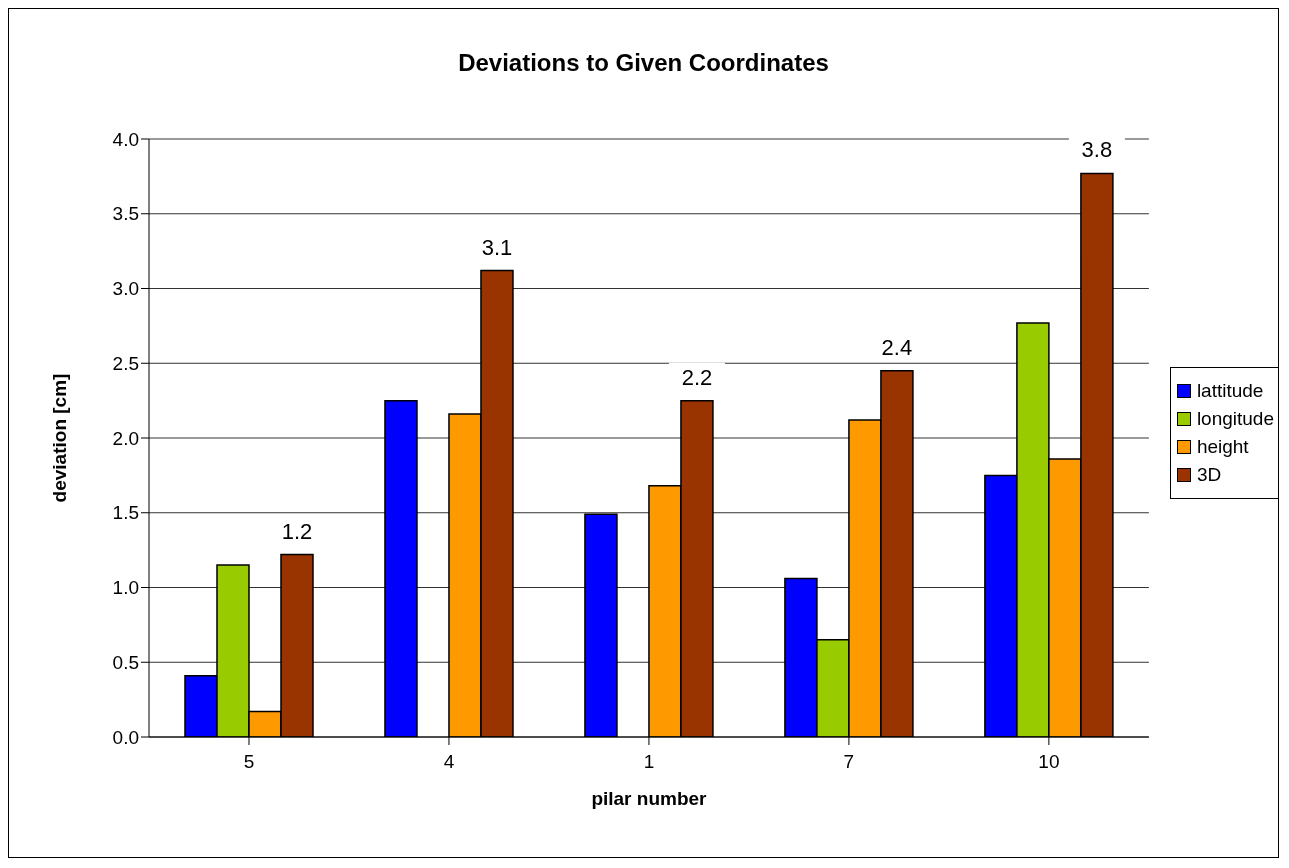  What do you see at coordinates (1049, 762) in the screenshot?
I see `x-tick-label: 10` at bounding box center [1049, 762].